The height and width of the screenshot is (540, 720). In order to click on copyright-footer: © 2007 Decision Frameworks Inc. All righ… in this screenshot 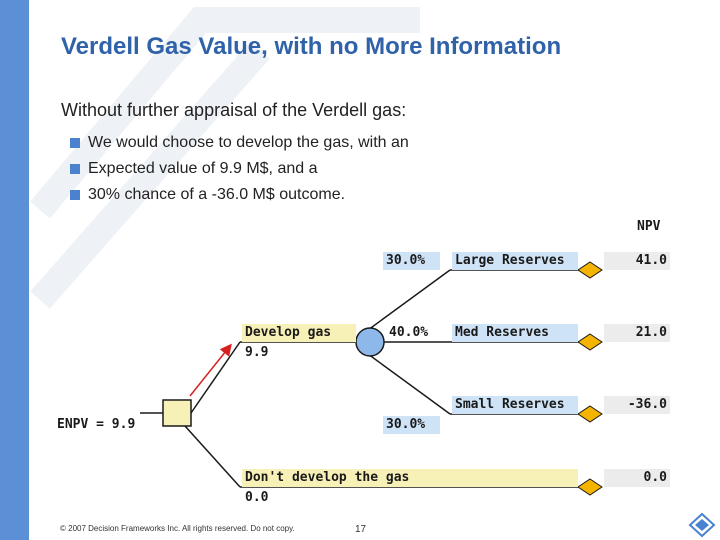, I will do `click(177, 528)`.